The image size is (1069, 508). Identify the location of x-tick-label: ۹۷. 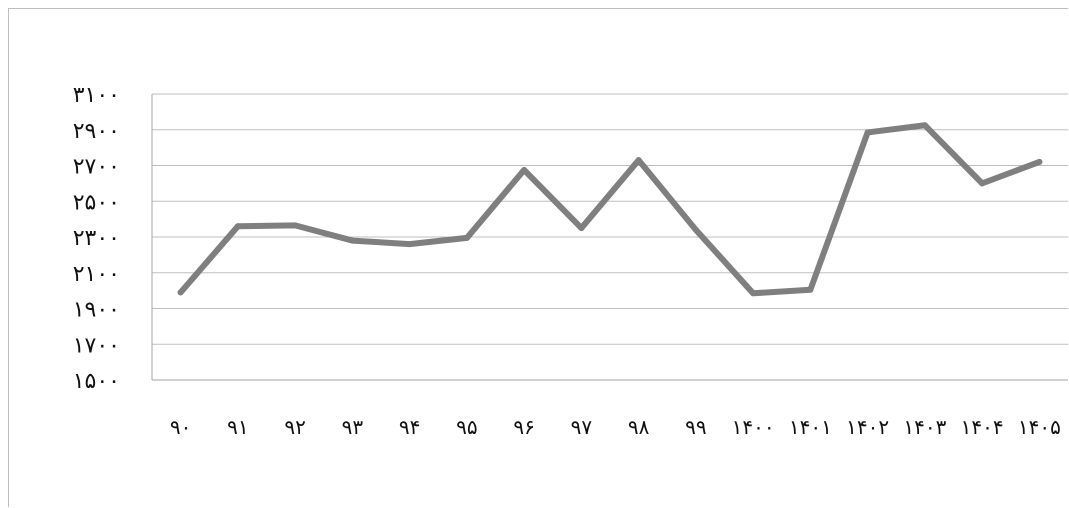
(582, 427).